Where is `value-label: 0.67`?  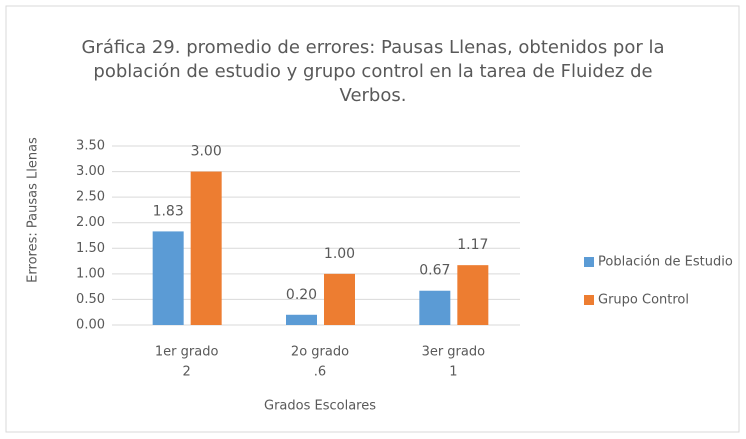
value-label: 0.67 is located at coordinates (434, 271).